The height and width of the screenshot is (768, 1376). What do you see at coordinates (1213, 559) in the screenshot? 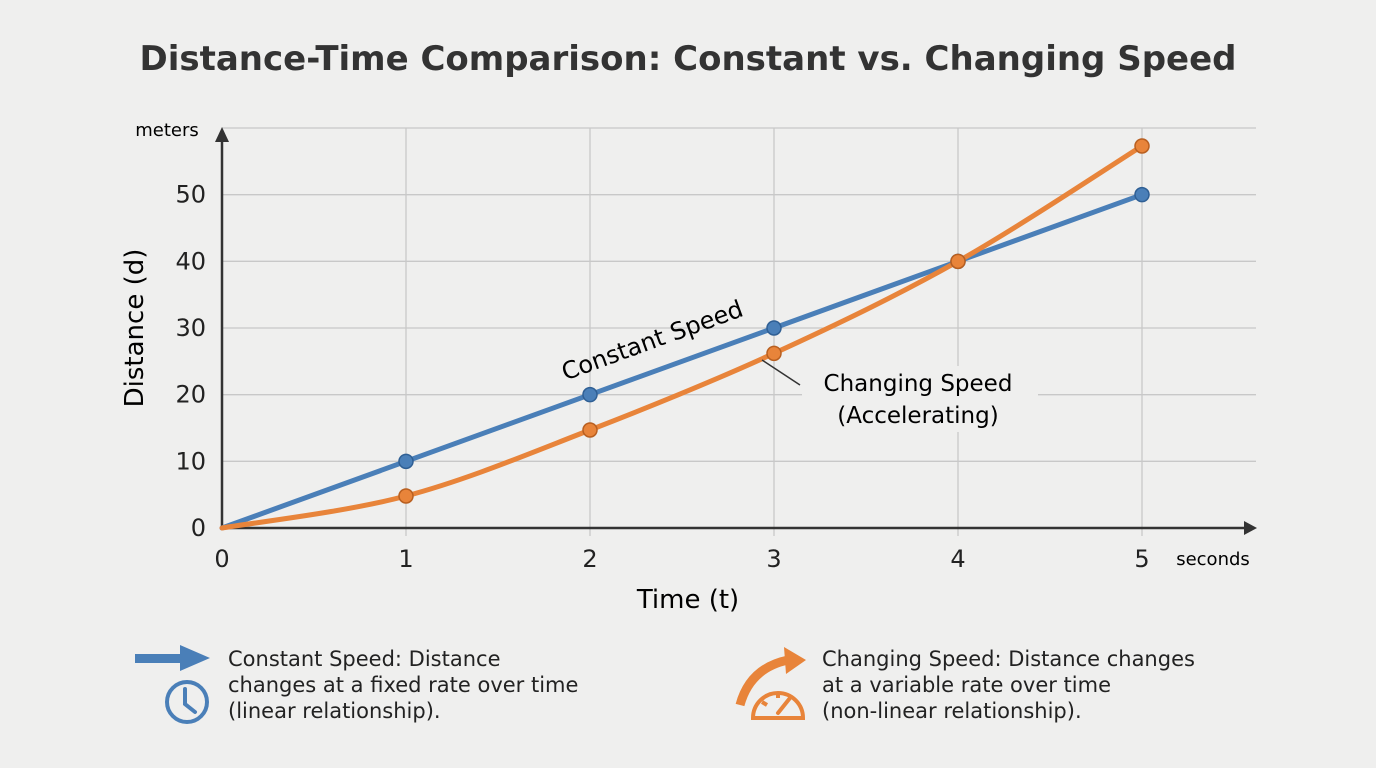
I see `x-unit-label: seconds` at bounding box center [1213, 559].